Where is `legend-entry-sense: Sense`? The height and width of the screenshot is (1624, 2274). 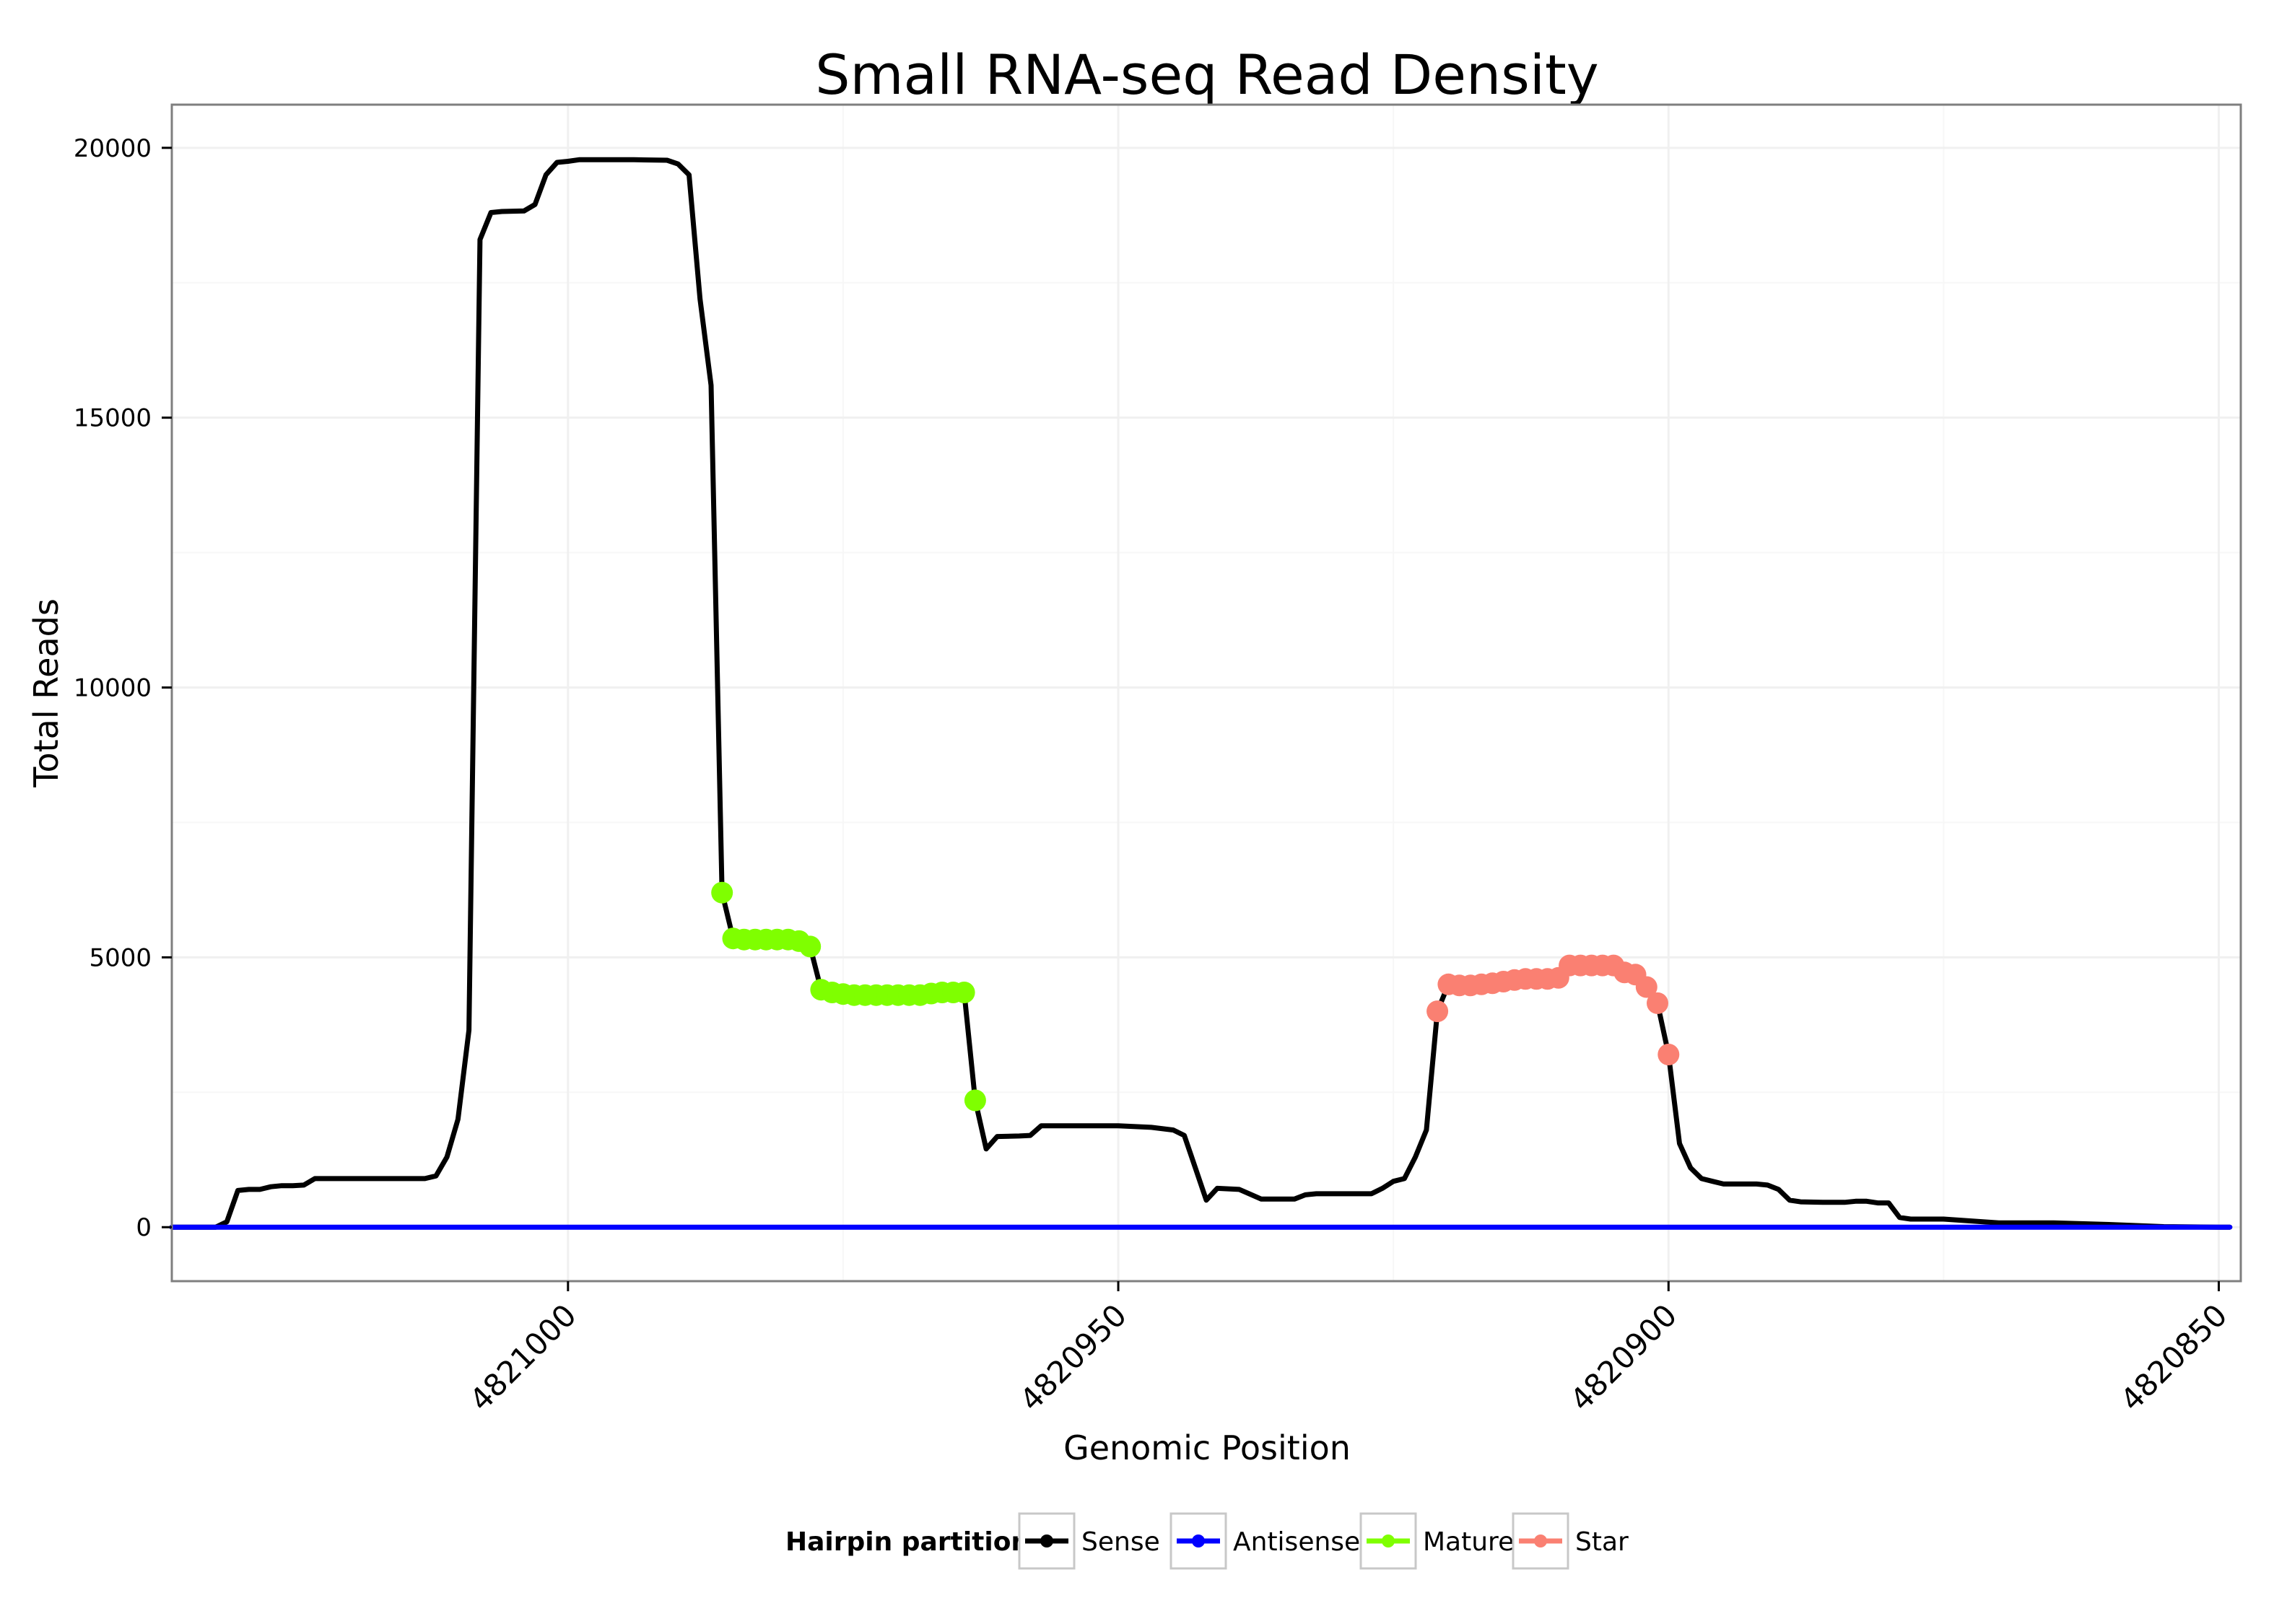
legend-entry-sense: Sense is located at coordinates (1089, 1541).